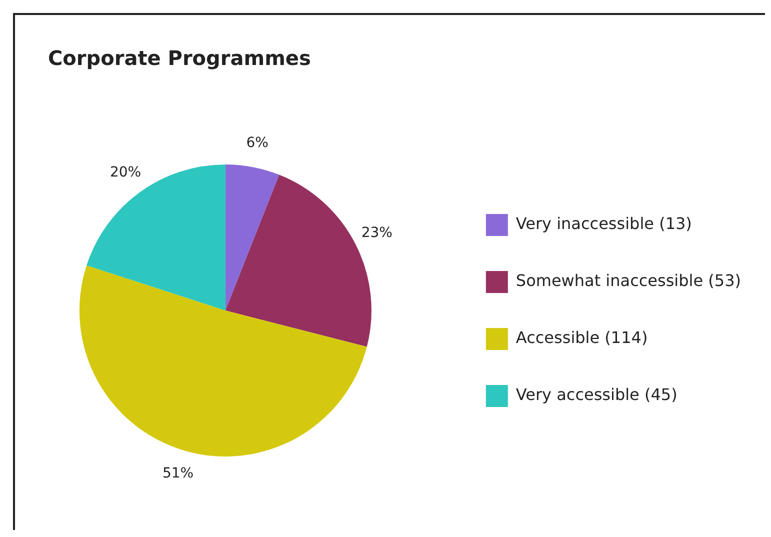 The image size is (771, 537). I want to click on data-label: 20%, so click(126, 172).